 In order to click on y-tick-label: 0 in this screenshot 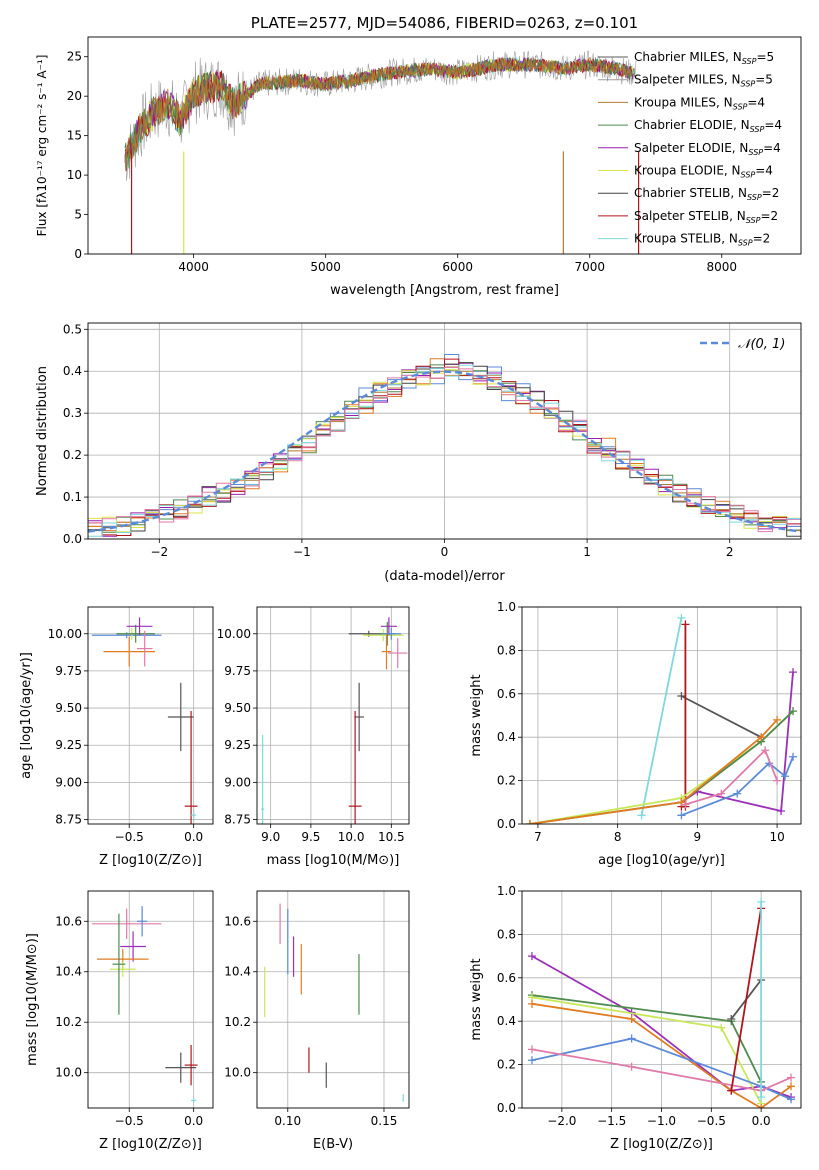, I will do `click(78, 254)`.